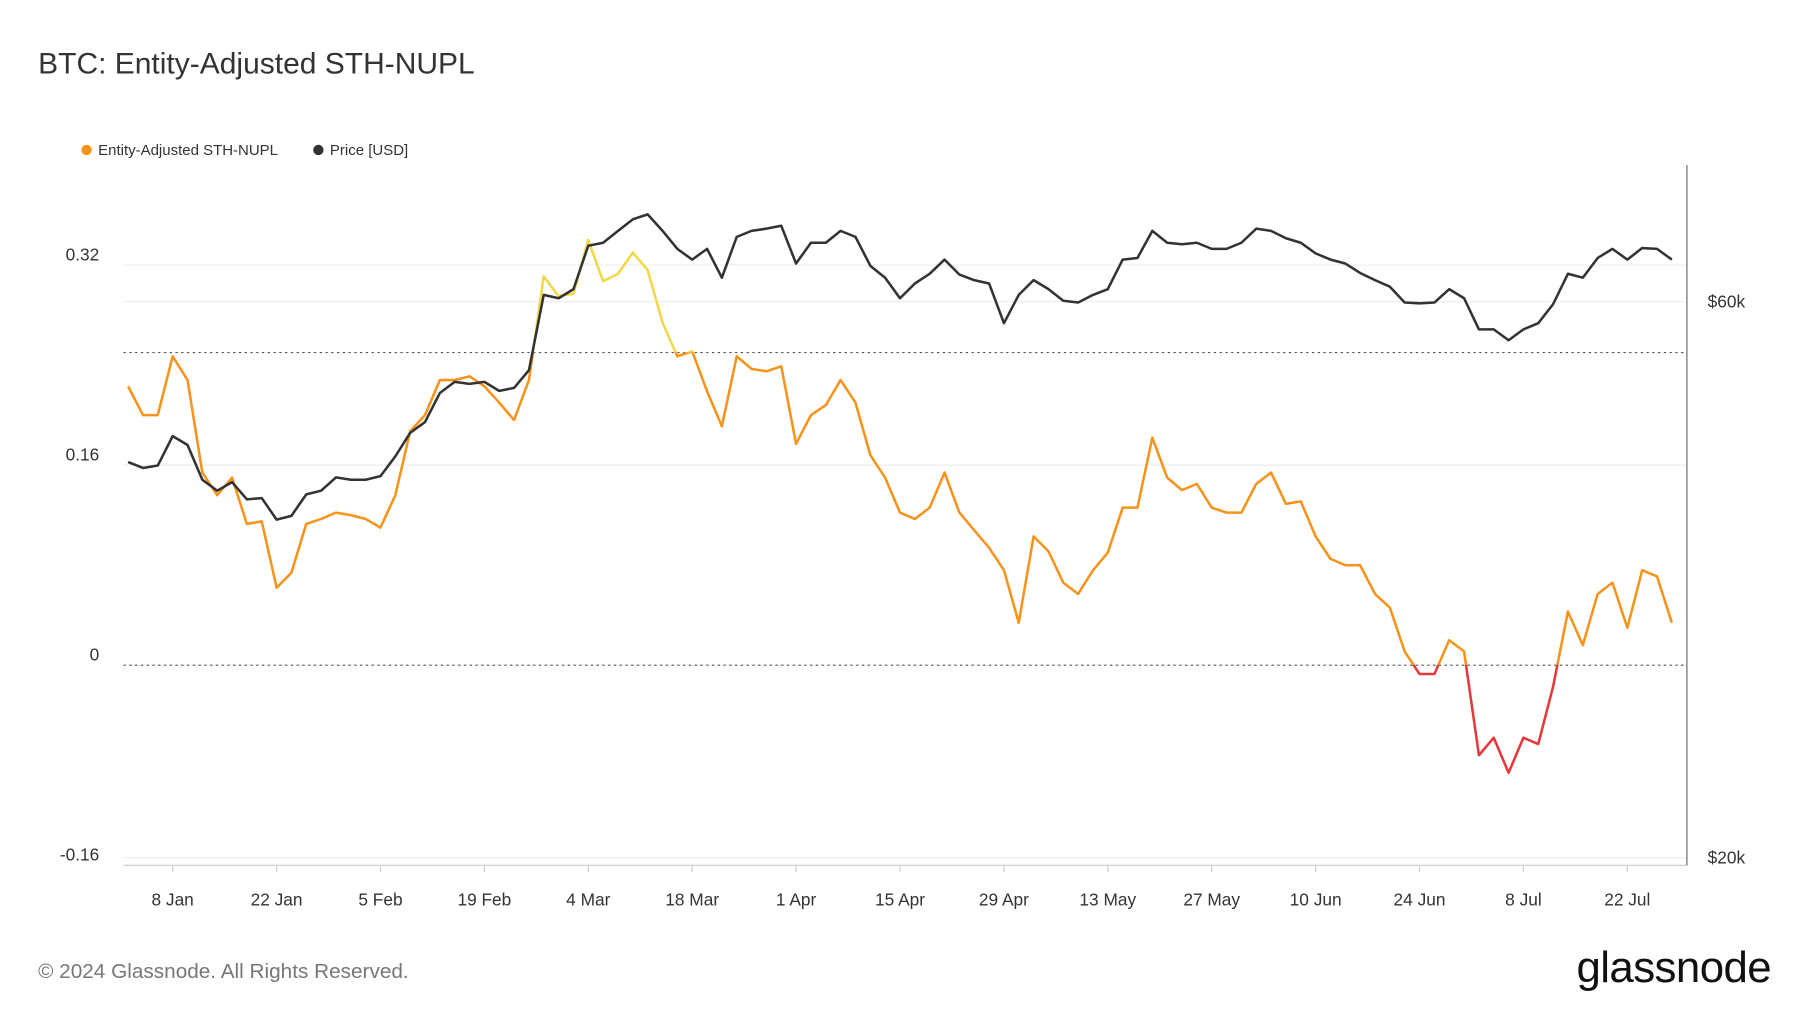 Image resolution: width=1800 pixels, height=1013 pixels. What do you see at coordinates (277, 900) in the screenshot?
I see `x-tick-label: 22 Jan` at bounding box center [277, 900].